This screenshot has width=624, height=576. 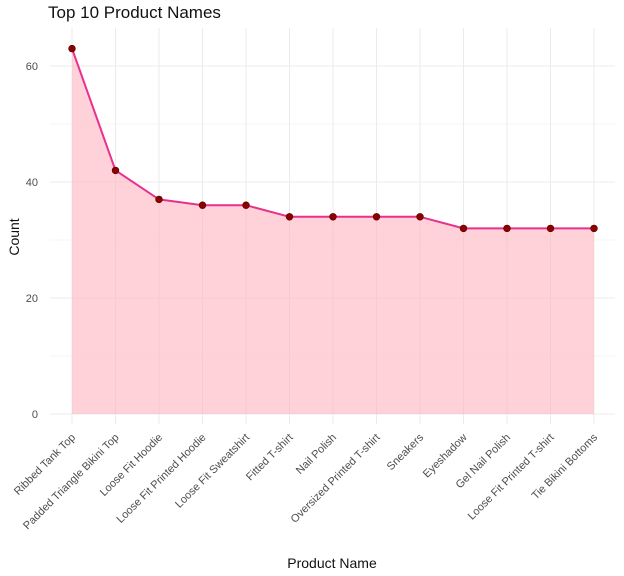 What do you see at coordinates (336, 479) in the screenshot?
I see `x-tick-label: Oversized Printed T-shirt` at bounding box center [336, 479].